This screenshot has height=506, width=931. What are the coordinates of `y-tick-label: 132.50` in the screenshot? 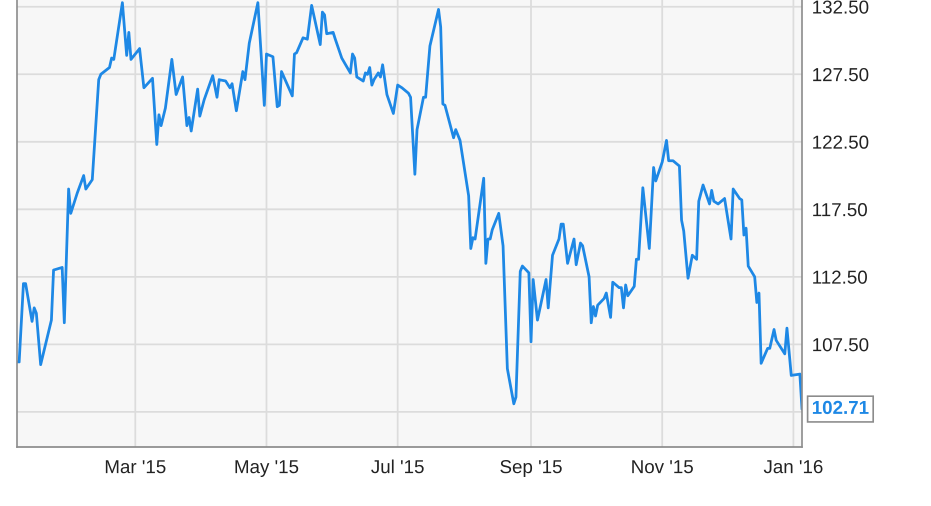 It's located at (840, 7).